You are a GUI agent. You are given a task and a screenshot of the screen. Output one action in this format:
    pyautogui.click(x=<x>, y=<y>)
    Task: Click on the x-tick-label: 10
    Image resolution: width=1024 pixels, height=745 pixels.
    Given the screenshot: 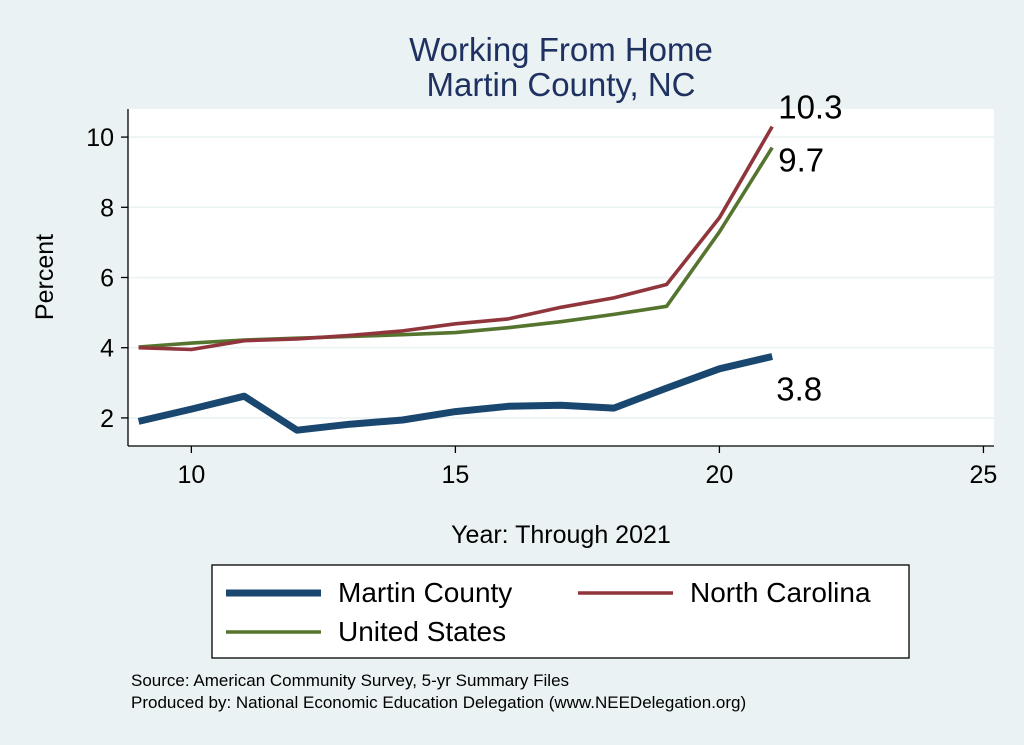 What is the action you would take?
    pyautogui.click(x=191, y=475)
    